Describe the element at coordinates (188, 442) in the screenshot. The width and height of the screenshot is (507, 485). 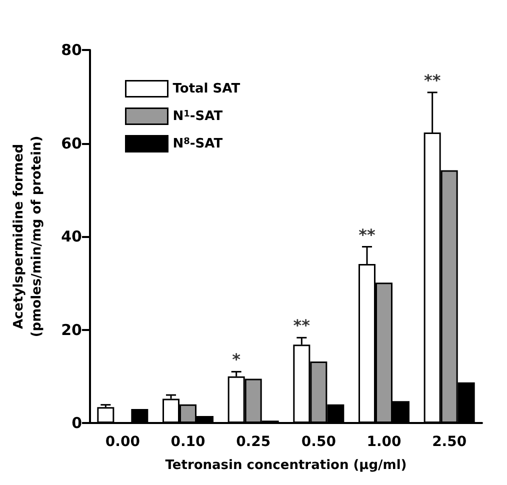
I see `x-tick-label: 0.10` at that location.